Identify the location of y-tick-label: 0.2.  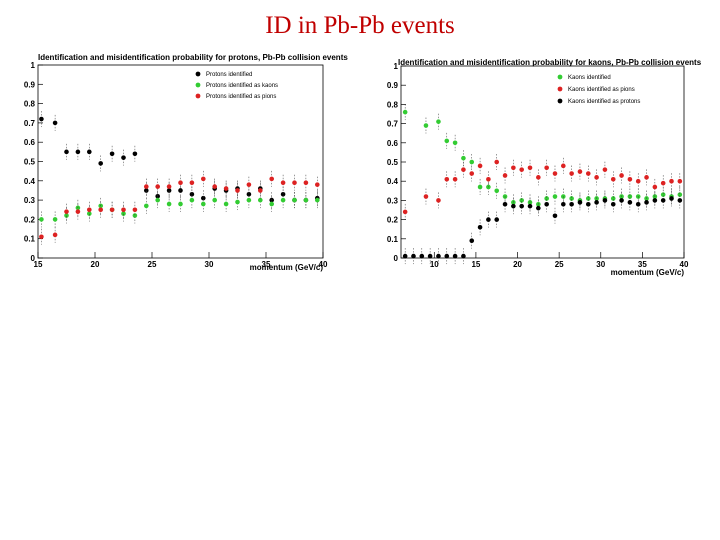
(30, 219).